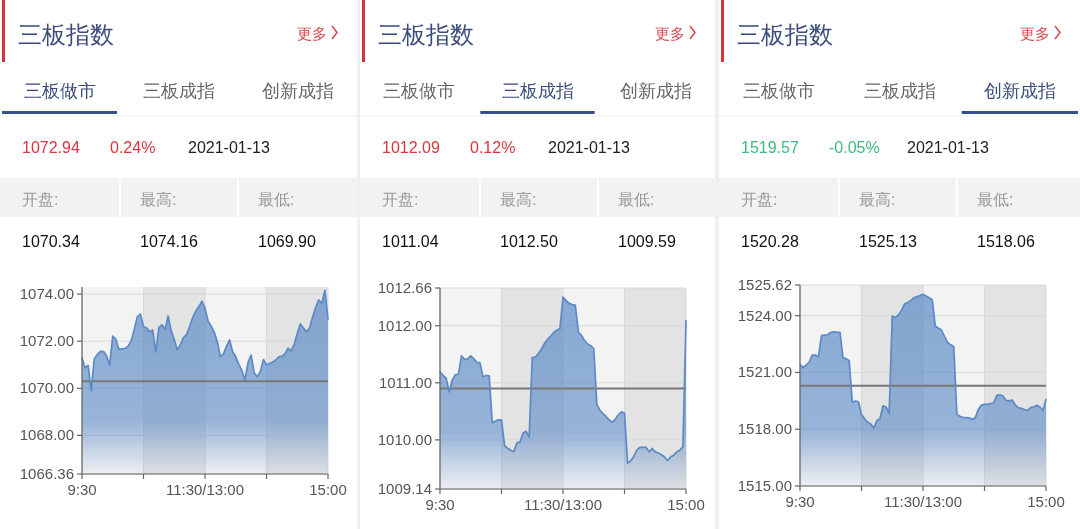 The width and height of the screenshot is (1080, 529). Describe the element at coordinates (404, 439) in the screenshot. I see `y-tick: 1010.00` at that location.